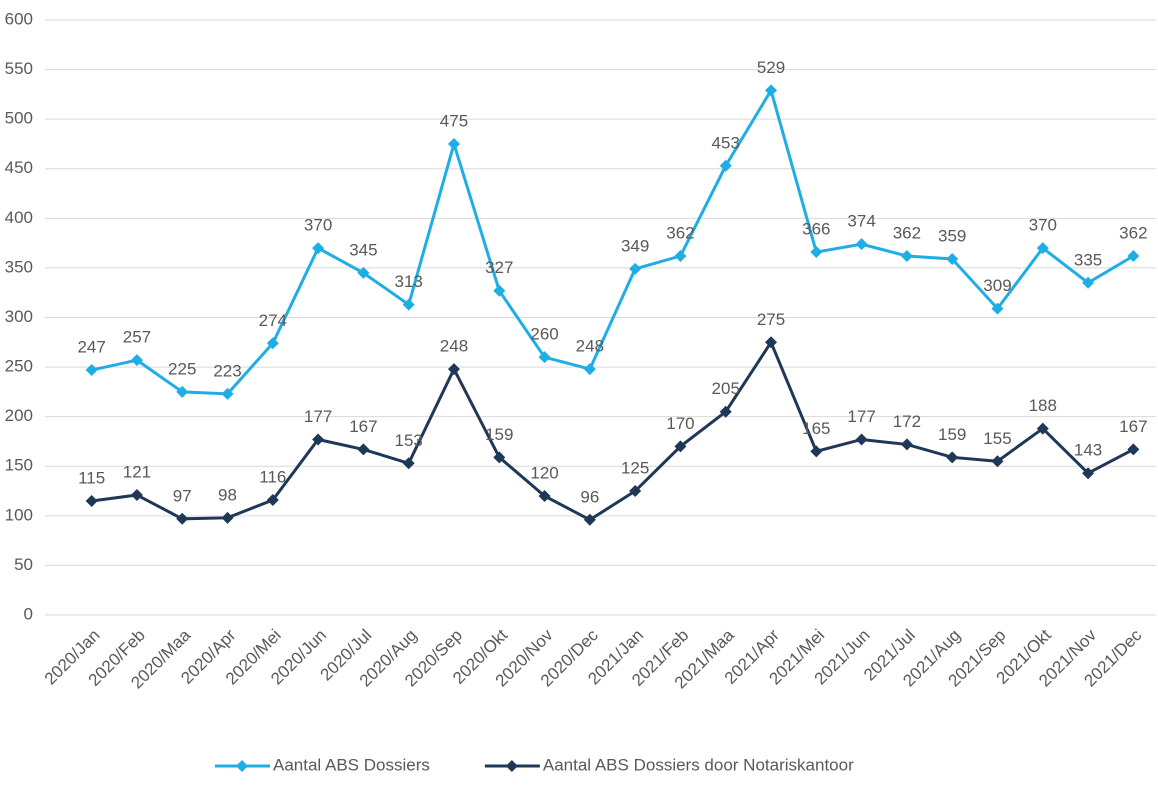 Image resolution: width=1158 pixels, height=810 pixels. What do you see at coordinates (19, 316) in the screenshot?
I see `y-tick-label: 300` at bounding box center [19, 316].